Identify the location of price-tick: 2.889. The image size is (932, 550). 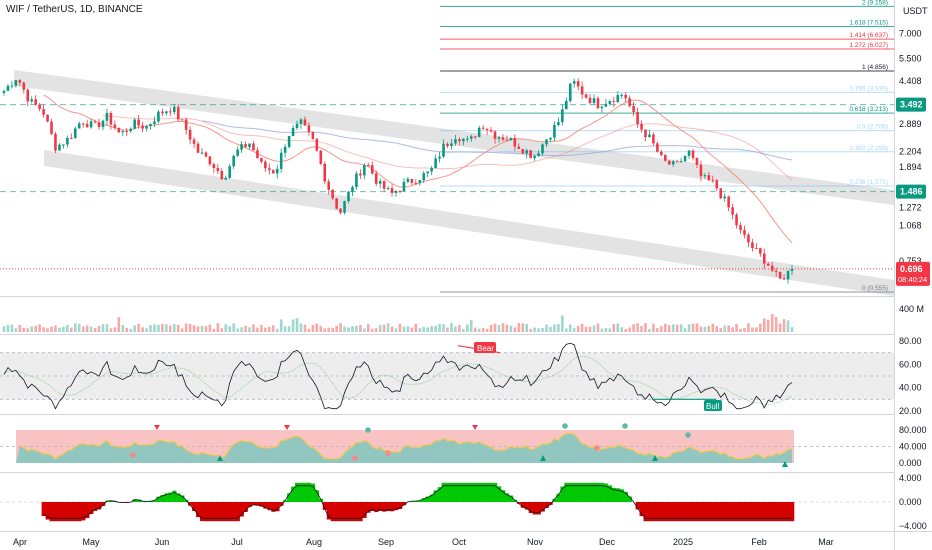
(910, 124).